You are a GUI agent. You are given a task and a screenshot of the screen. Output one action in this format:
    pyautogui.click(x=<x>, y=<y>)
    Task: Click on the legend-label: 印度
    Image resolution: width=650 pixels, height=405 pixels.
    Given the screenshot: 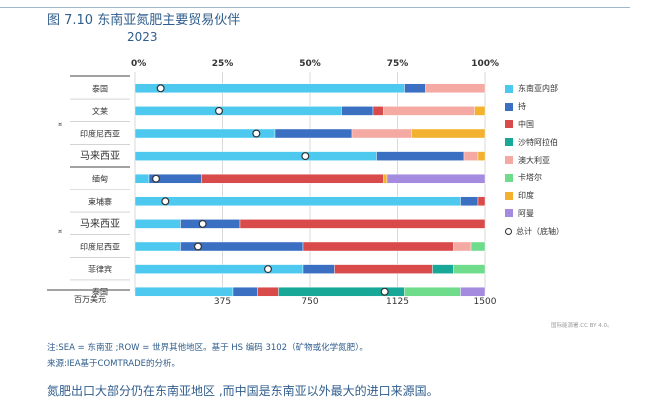 What is the action you would take?
    pyautogui.click(x=526, y=196)
    